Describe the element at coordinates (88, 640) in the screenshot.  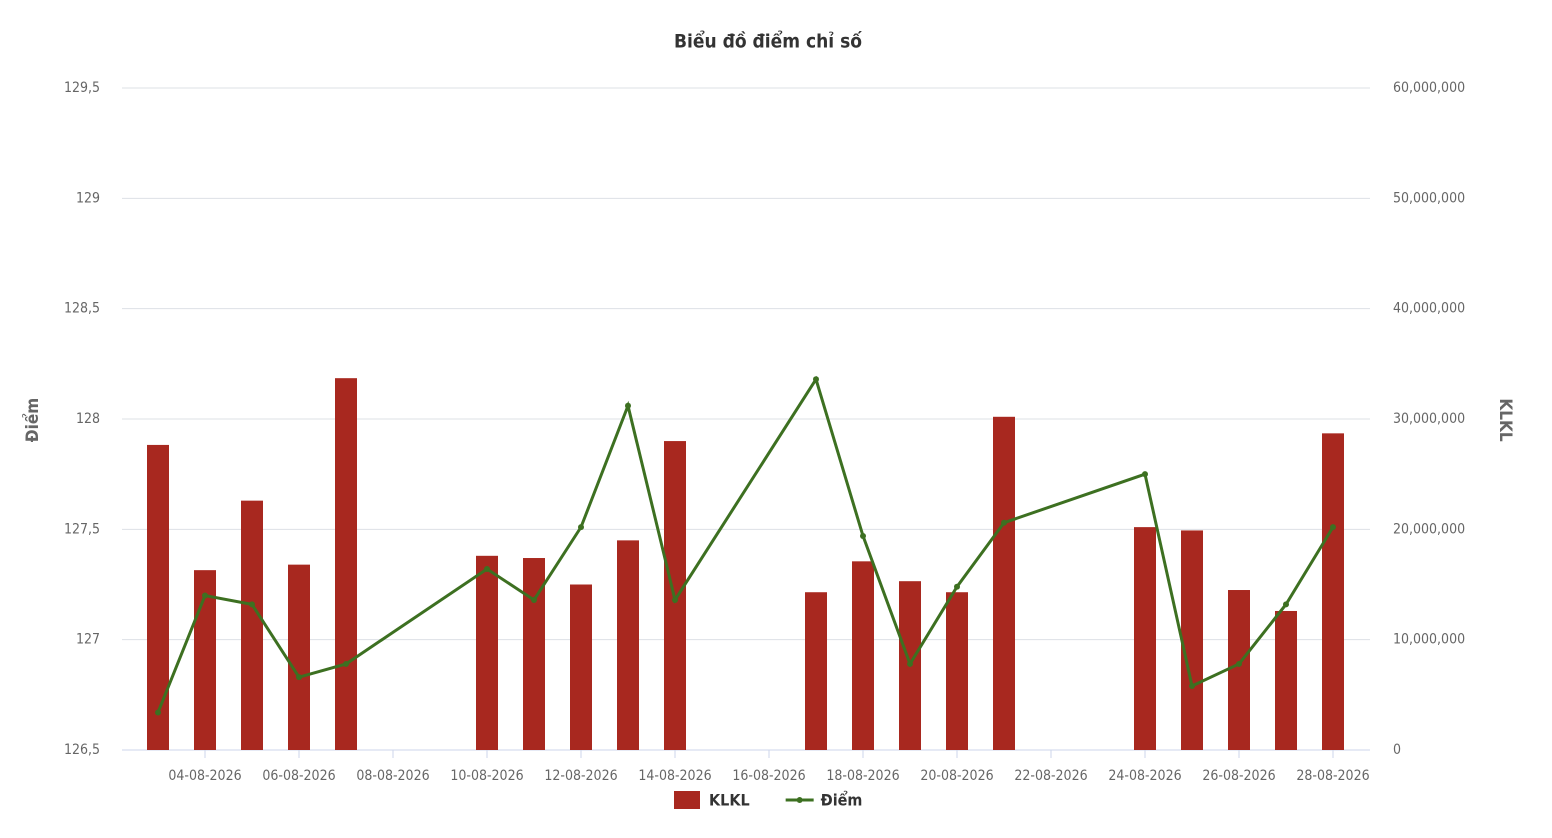
I see `y-tick-label: 127` at that location.